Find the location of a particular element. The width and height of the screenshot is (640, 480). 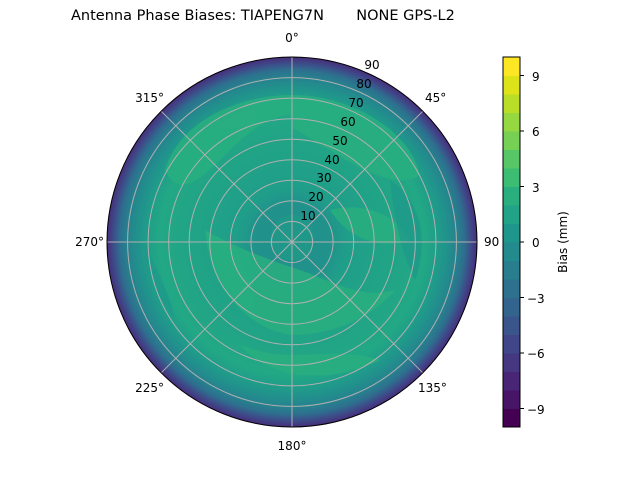

colorbar: −9 −6 −3 0 3 6 9 Bias (mm) is located at coordinates (536, 242).